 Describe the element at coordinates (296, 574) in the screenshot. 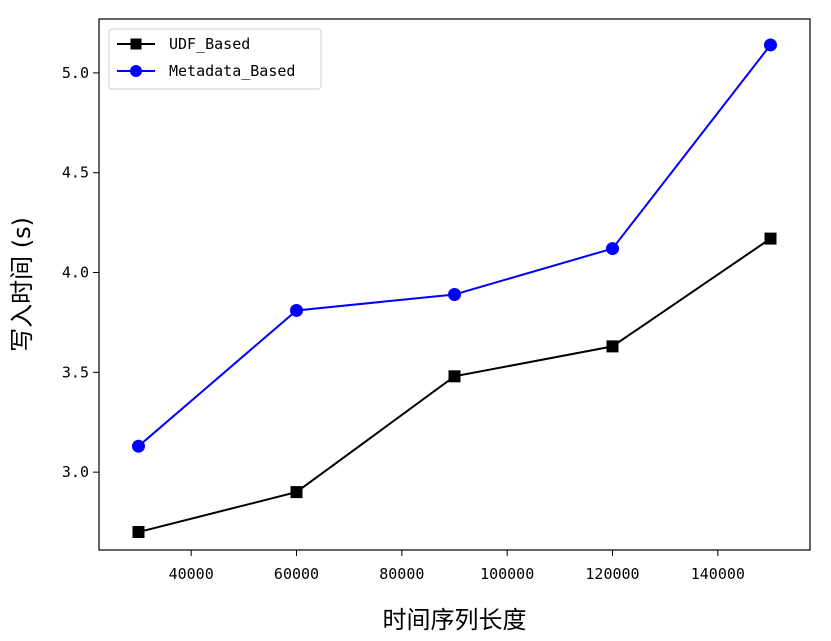

I see `x-tick-label: 60000` at that location.